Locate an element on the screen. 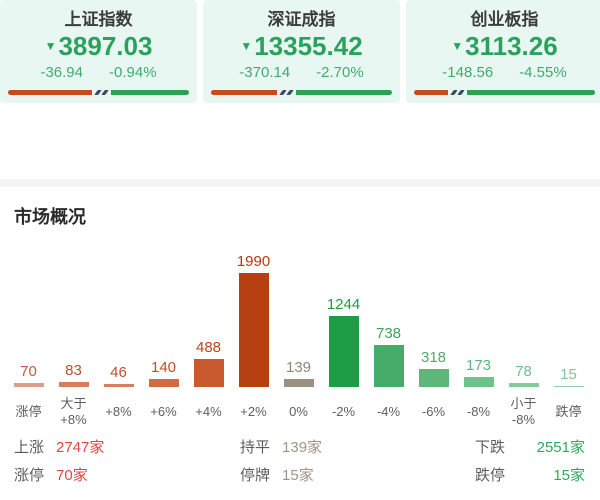  index-change-pct: -4.55% is located at coordinates (543, 72).